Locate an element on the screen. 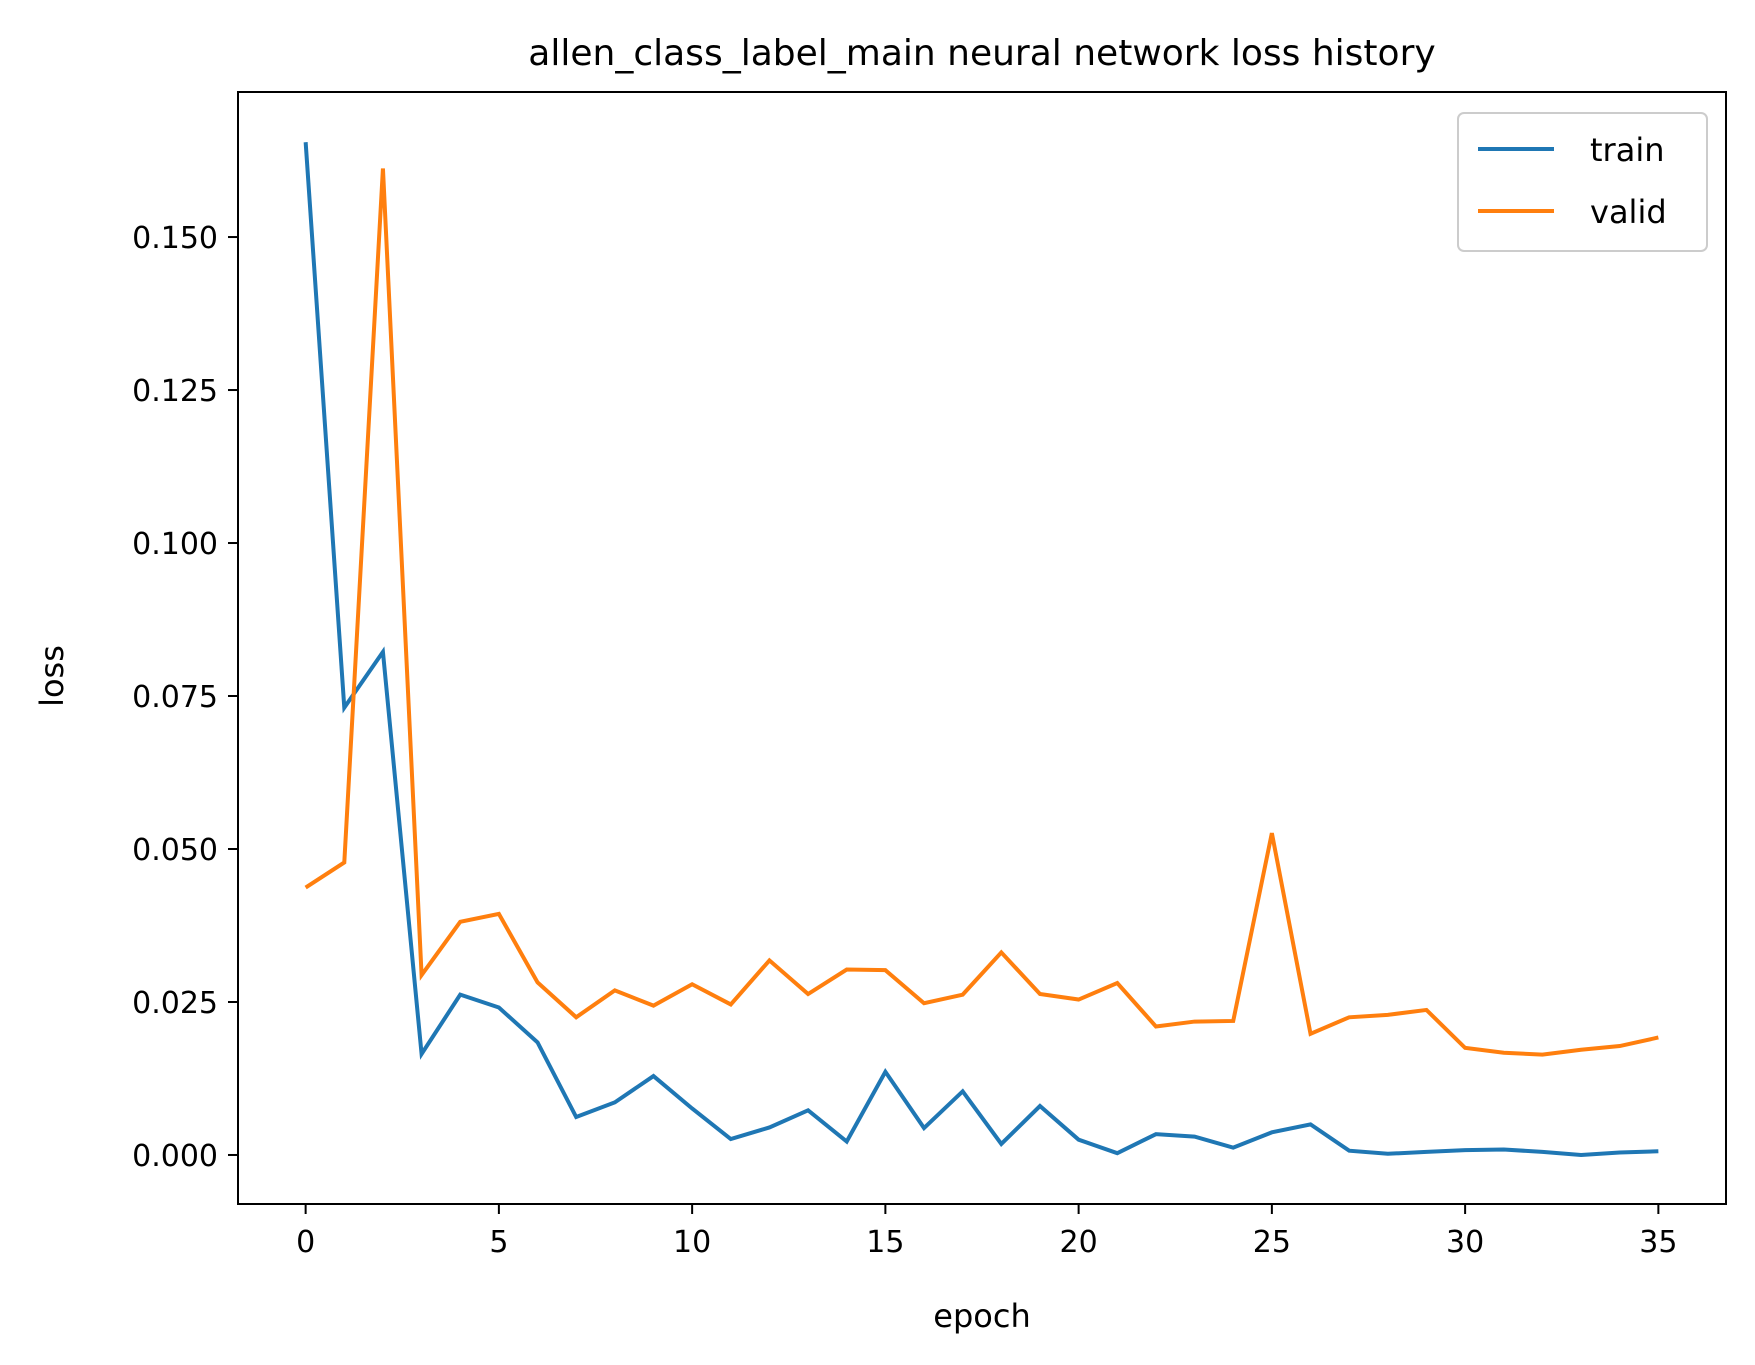 This screenshot has height=1365, width=1755. legend-frame is located at coordinates (1582, 182).